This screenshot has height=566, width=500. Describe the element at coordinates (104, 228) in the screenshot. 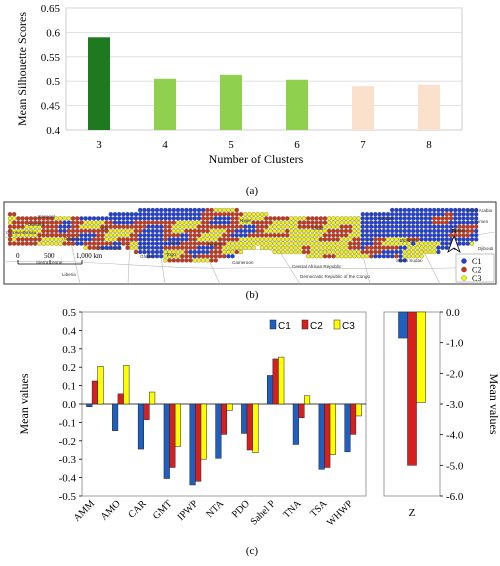

I see `country-label: Mali` at that location.